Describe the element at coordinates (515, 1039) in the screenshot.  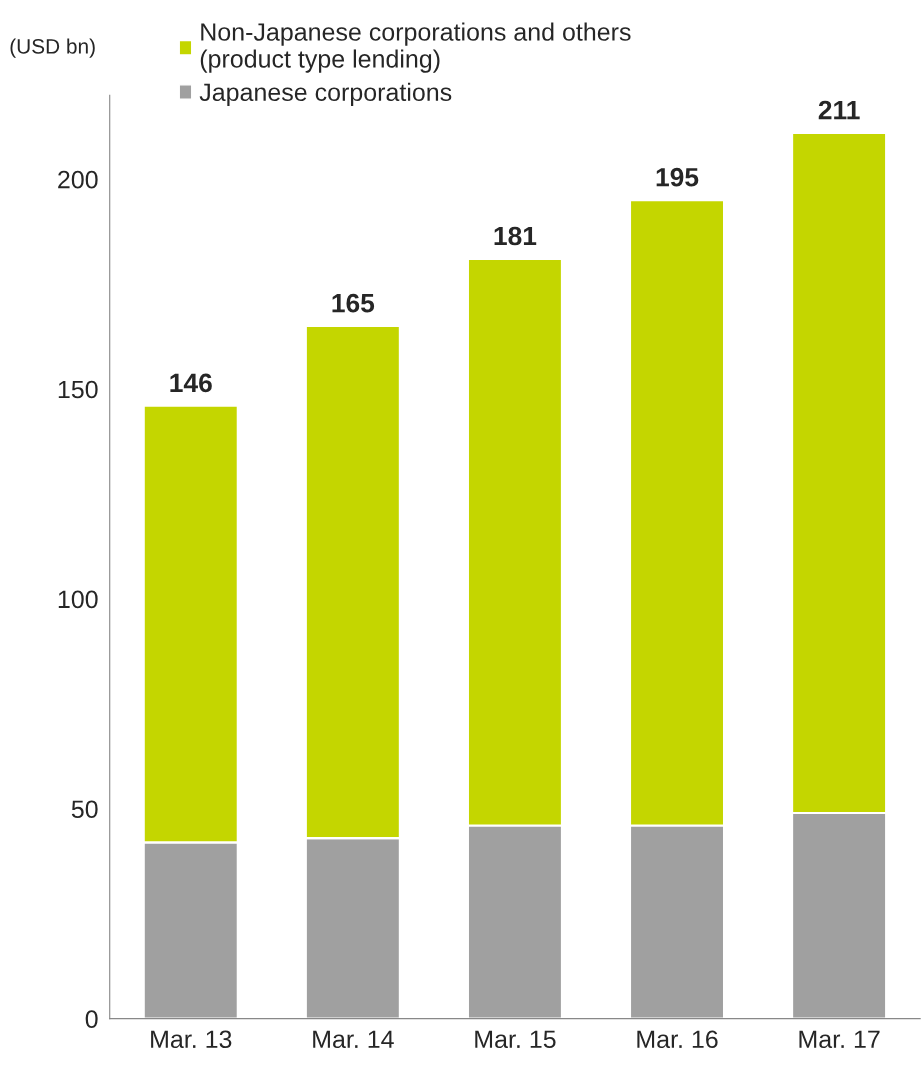
I see `x-tick-label: Mar. 15` at that location.